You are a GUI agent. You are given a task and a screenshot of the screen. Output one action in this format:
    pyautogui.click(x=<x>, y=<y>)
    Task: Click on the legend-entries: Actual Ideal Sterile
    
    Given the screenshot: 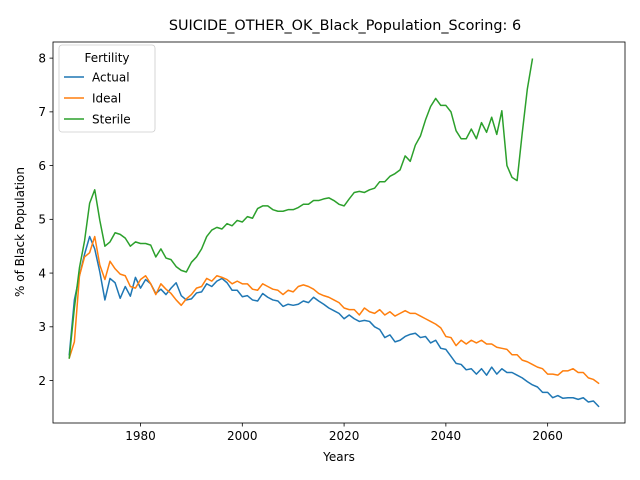 What is the action you would take?
    pyautogui.click(x=97, y=98)
    